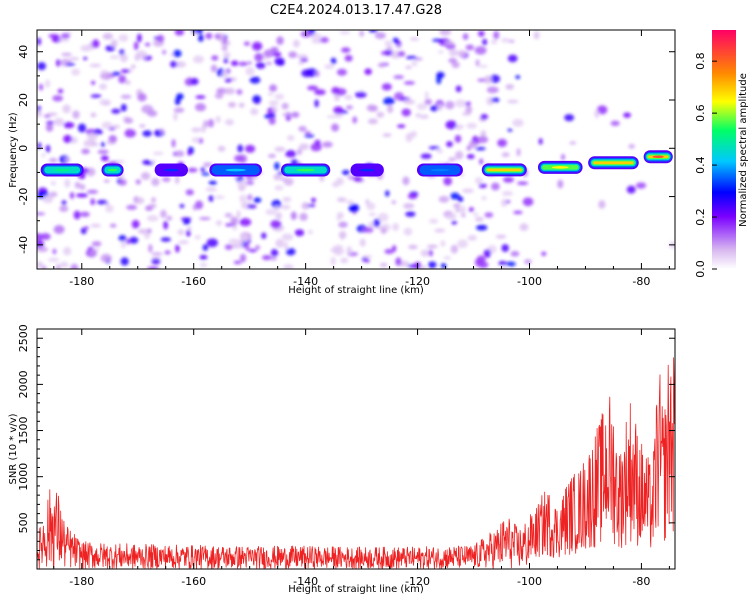 The height and width of the screenshot is (600, 750). I want to click on colorbar-ticks: 0.0 0.2 0.4 0.6 0.8, so click(705, 165).